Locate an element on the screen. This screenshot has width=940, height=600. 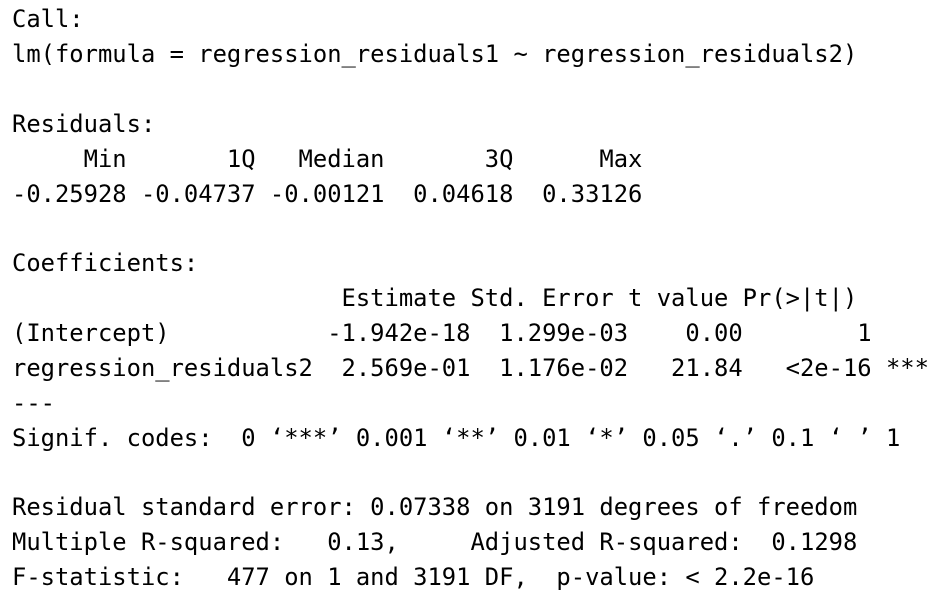
call-heading: Call: is located at coordinates (48, 19).